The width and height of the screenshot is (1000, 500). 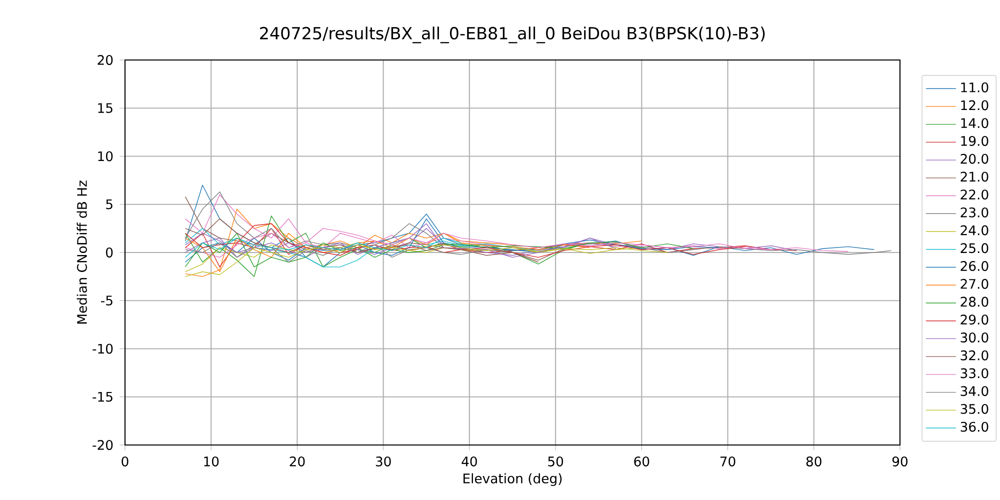 What do you see at coordinates (383, 461) in the screenshot?
I see `x-tick-label: 30` at bounding box center [383, 461].